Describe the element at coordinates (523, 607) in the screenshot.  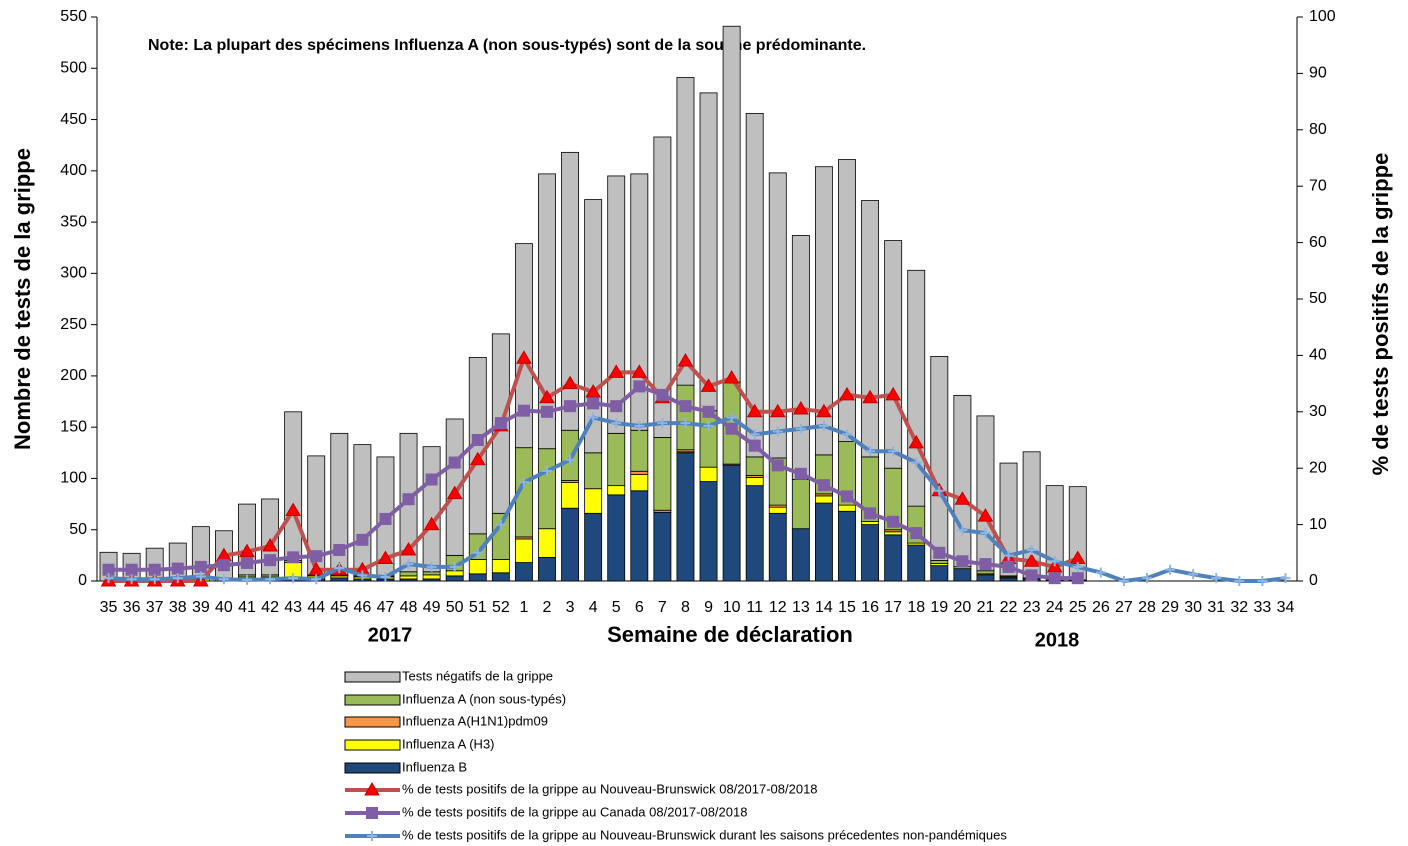
I see `x-tick-label: 1` at that location.